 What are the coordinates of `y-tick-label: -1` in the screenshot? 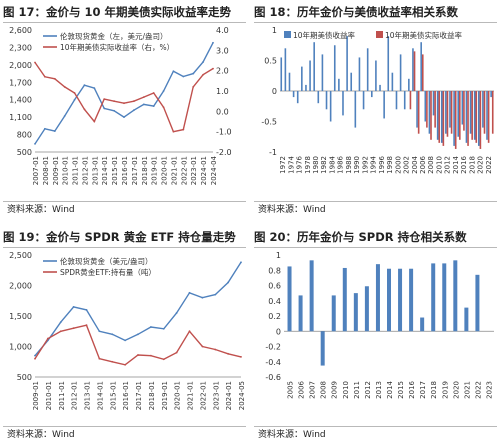 It's located at (273, 152).